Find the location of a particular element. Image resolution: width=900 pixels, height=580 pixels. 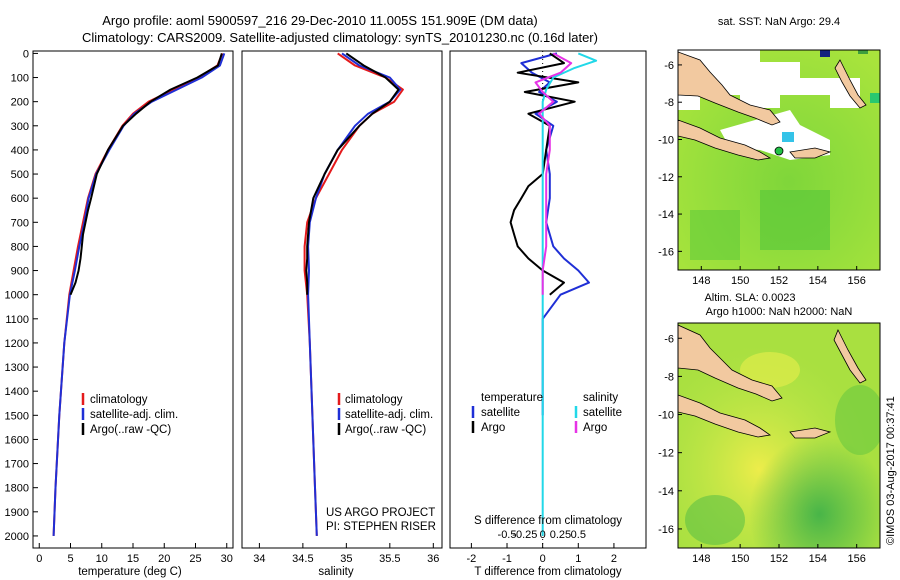

series-temperature-argo is located at coordinates (544, 174).